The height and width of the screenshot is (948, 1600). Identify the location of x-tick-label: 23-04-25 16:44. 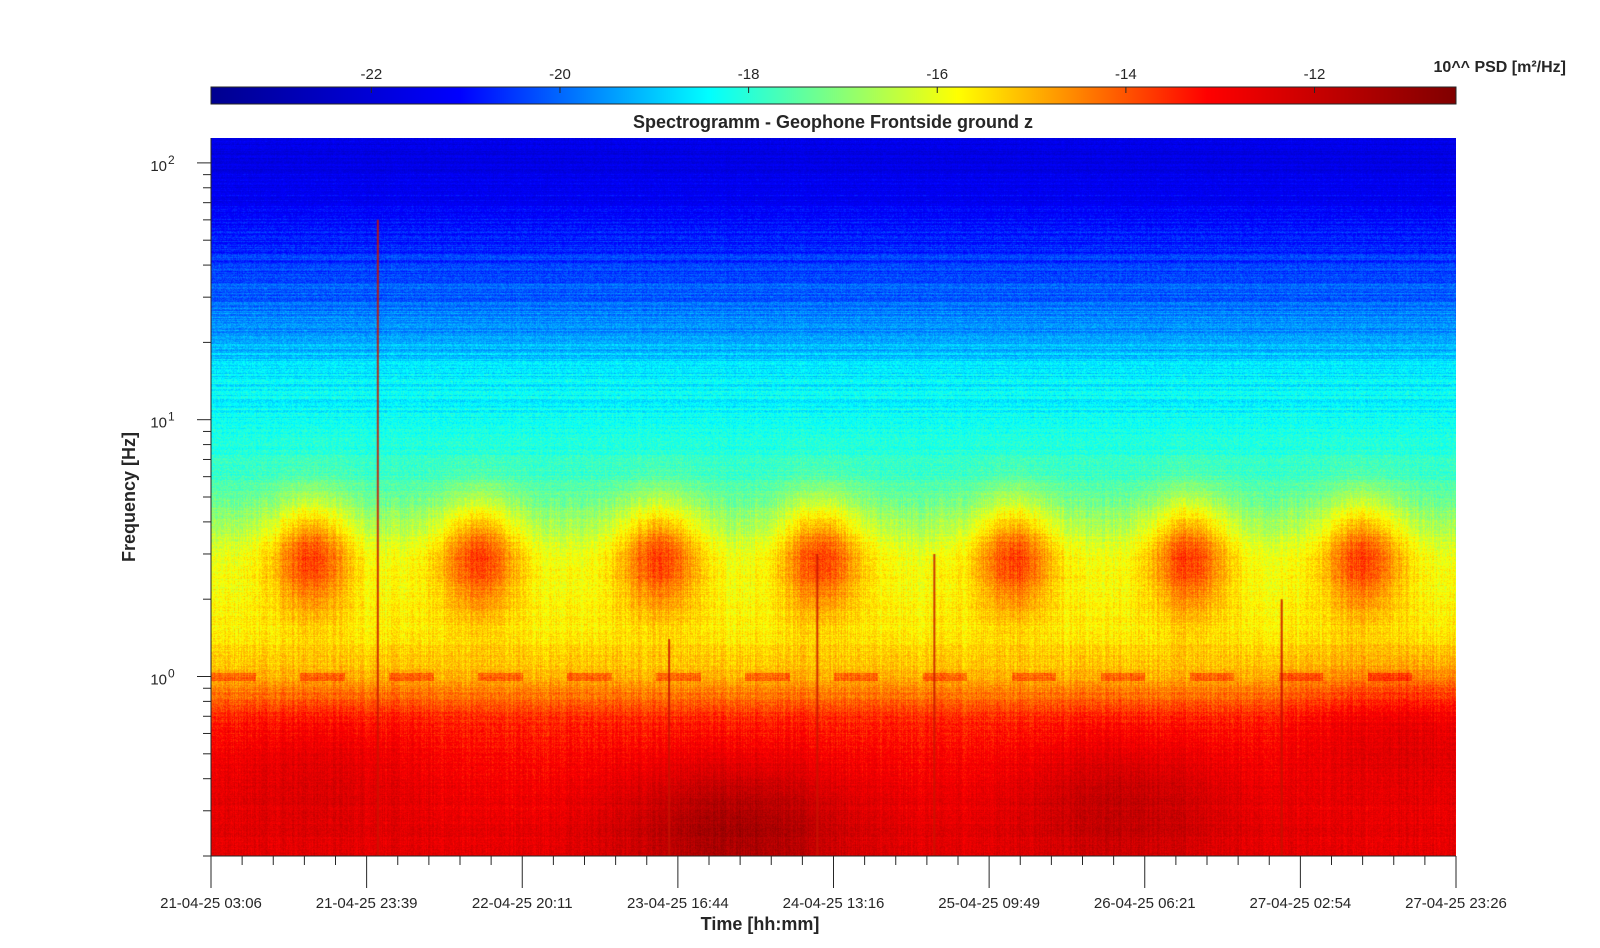
(678, 903).